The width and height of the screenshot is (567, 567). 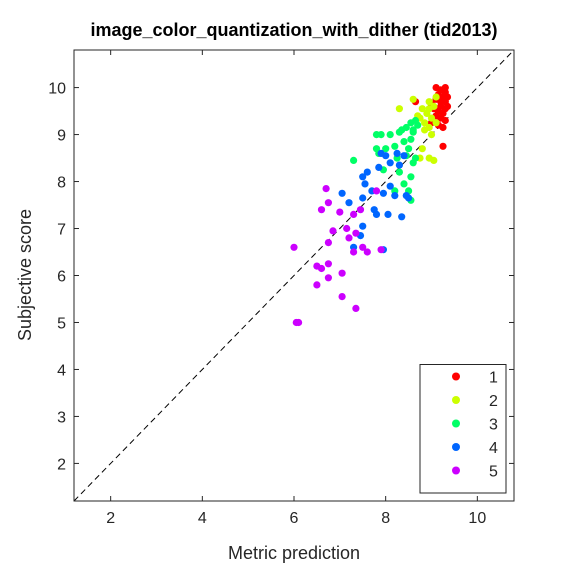 I want to click on y-axis-label: Subjective score, so click(x=25, y=275).